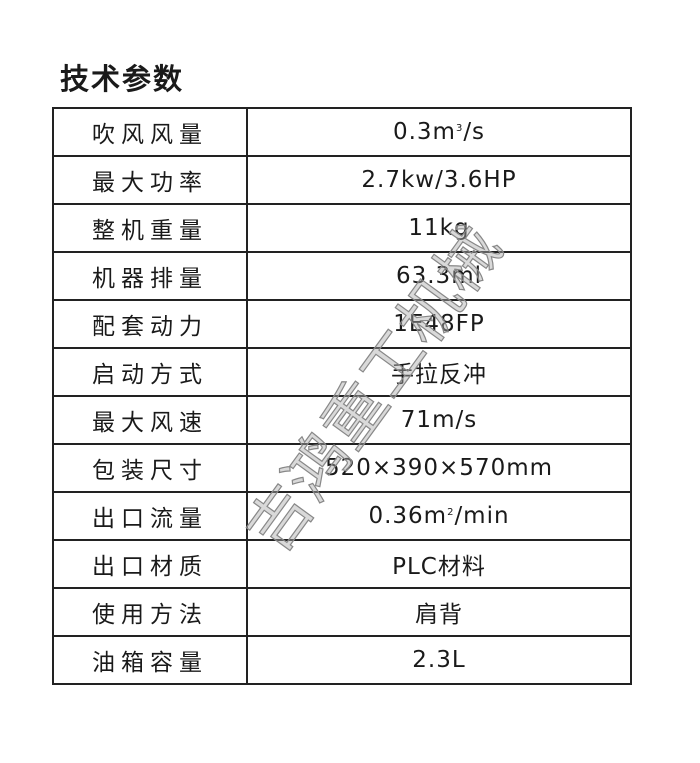 The image size is (700, 763). I want to click on spec-label: 启动方式, so click(150, 372).